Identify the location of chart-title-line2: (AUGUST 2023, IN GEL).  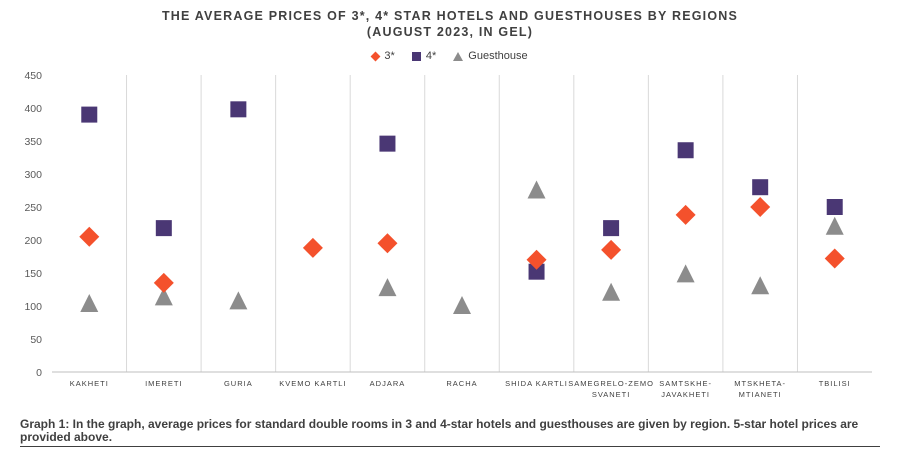
(450, 32).